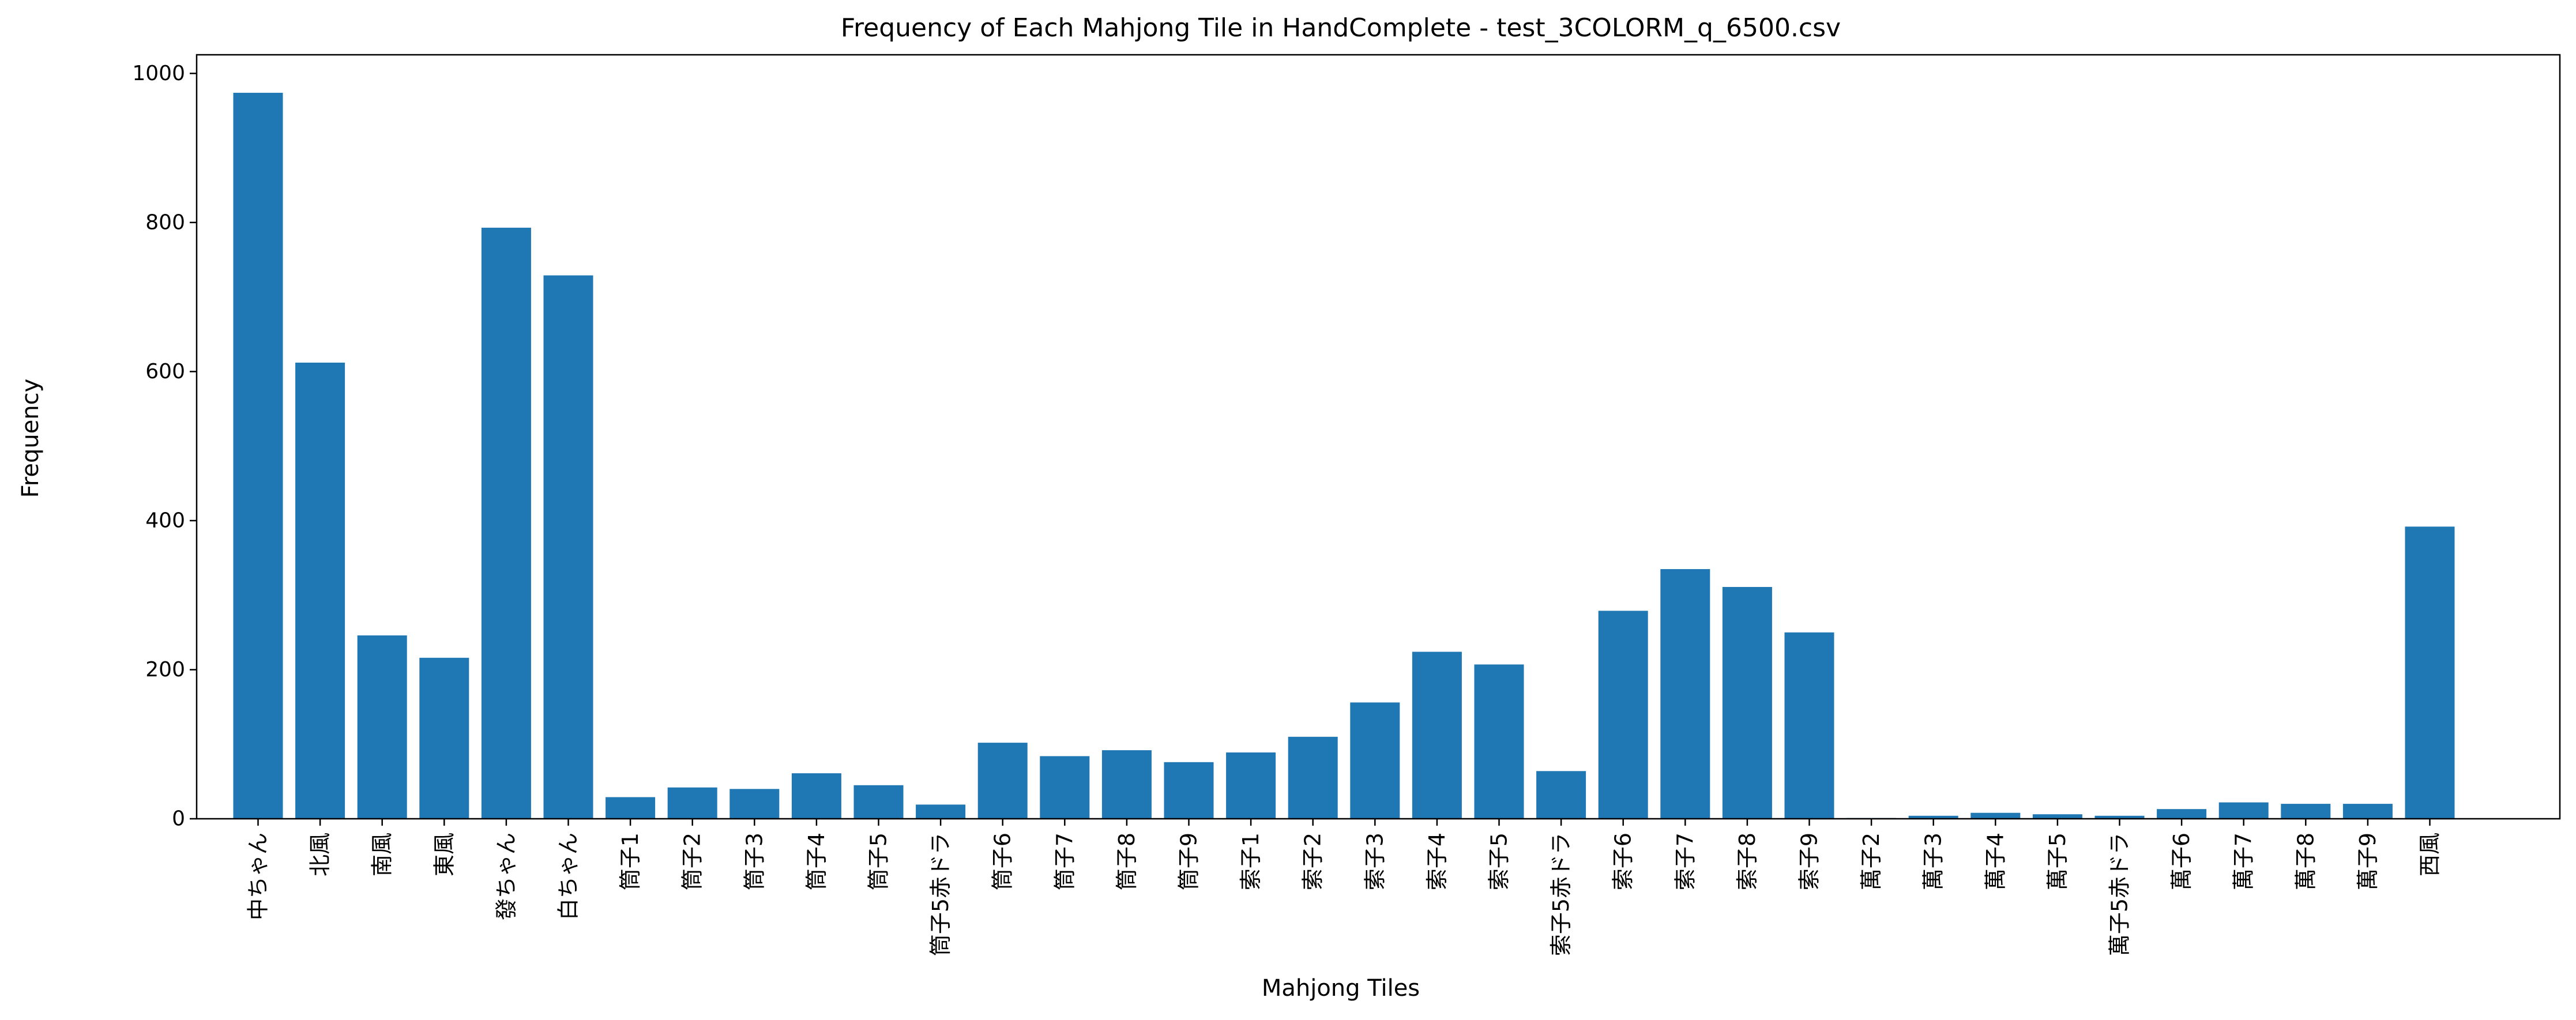 The image size is (2576, 1020). What do you see at coordinates (2181, 861) in the screenshot?
I see `x-tick-label: 萬子6` at bounding box center [2181, 861].